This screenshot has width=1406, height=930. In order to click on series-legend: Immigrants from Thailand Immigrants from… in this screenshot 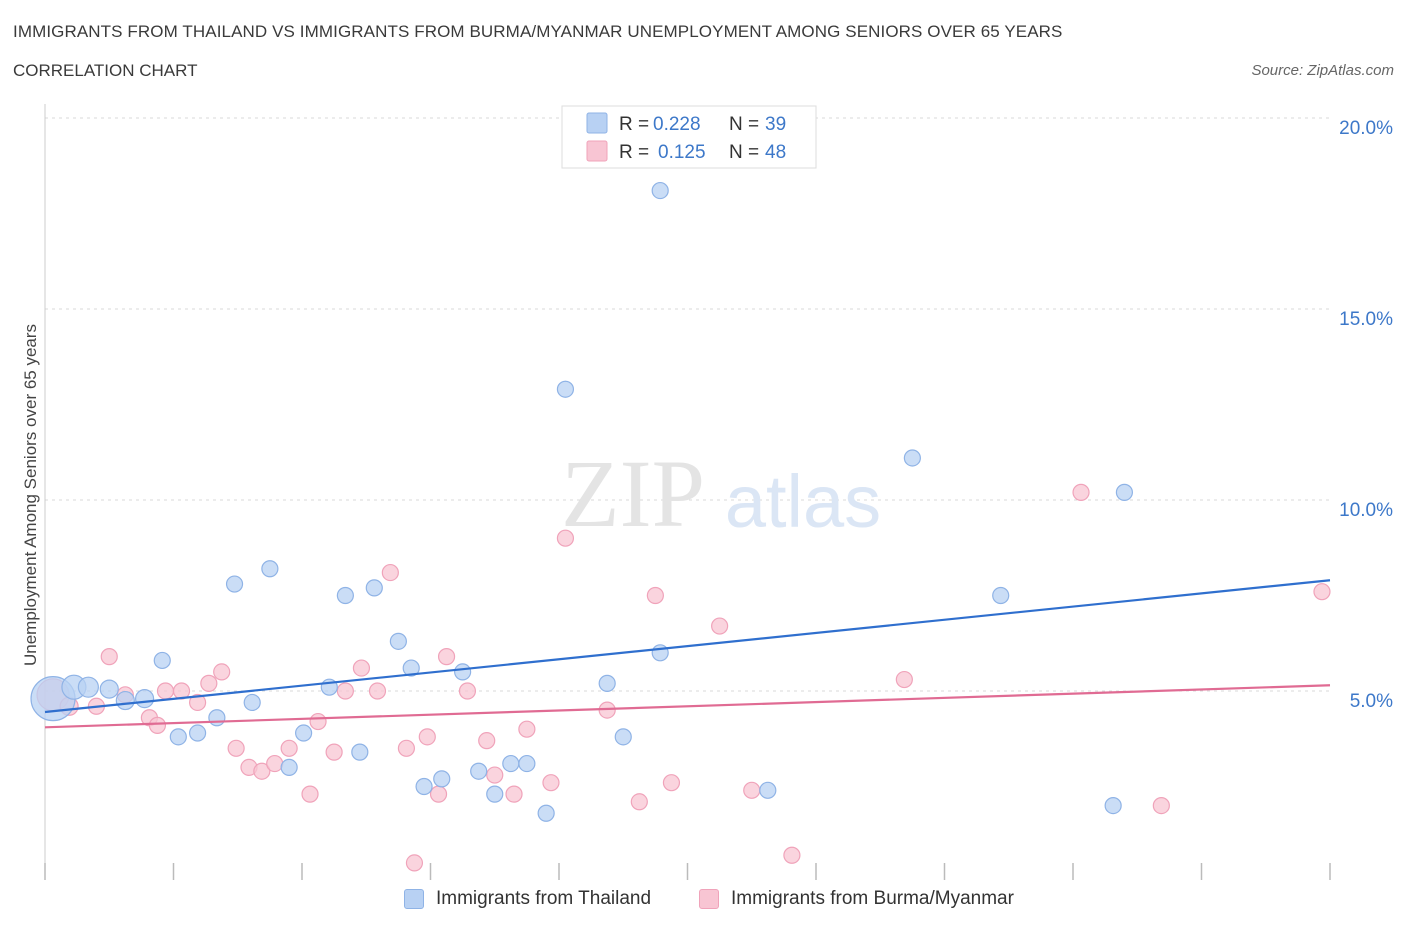, I will do `click(703, 902)`.